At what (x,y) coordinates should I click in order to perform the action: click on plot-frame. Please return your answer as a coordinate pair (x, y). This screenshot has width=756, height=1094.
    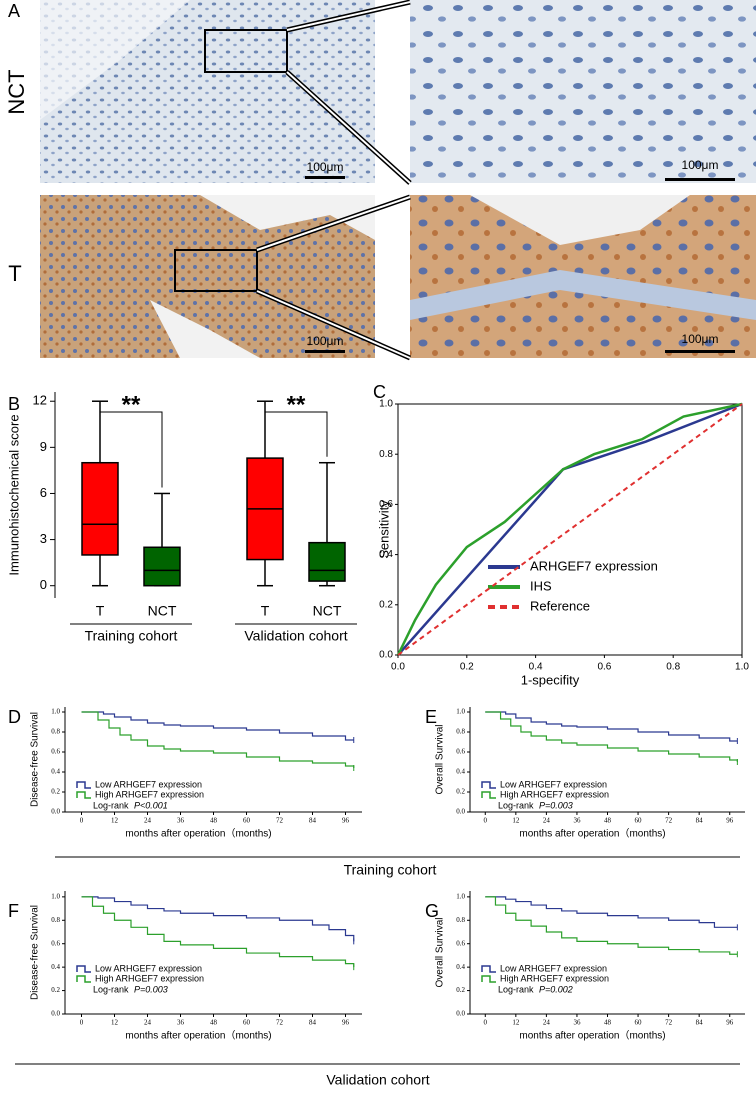
    Looking at the image, I should click on (570, 529).